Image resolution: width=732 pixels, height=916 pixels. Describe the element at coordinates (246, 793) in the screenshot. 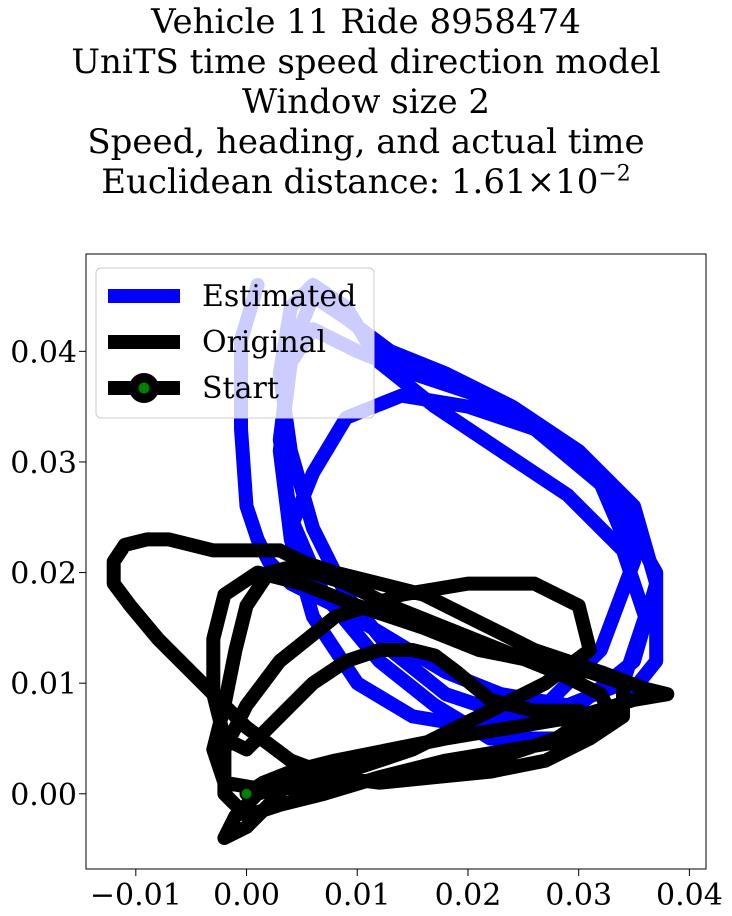

I see `start-marker` at that location.